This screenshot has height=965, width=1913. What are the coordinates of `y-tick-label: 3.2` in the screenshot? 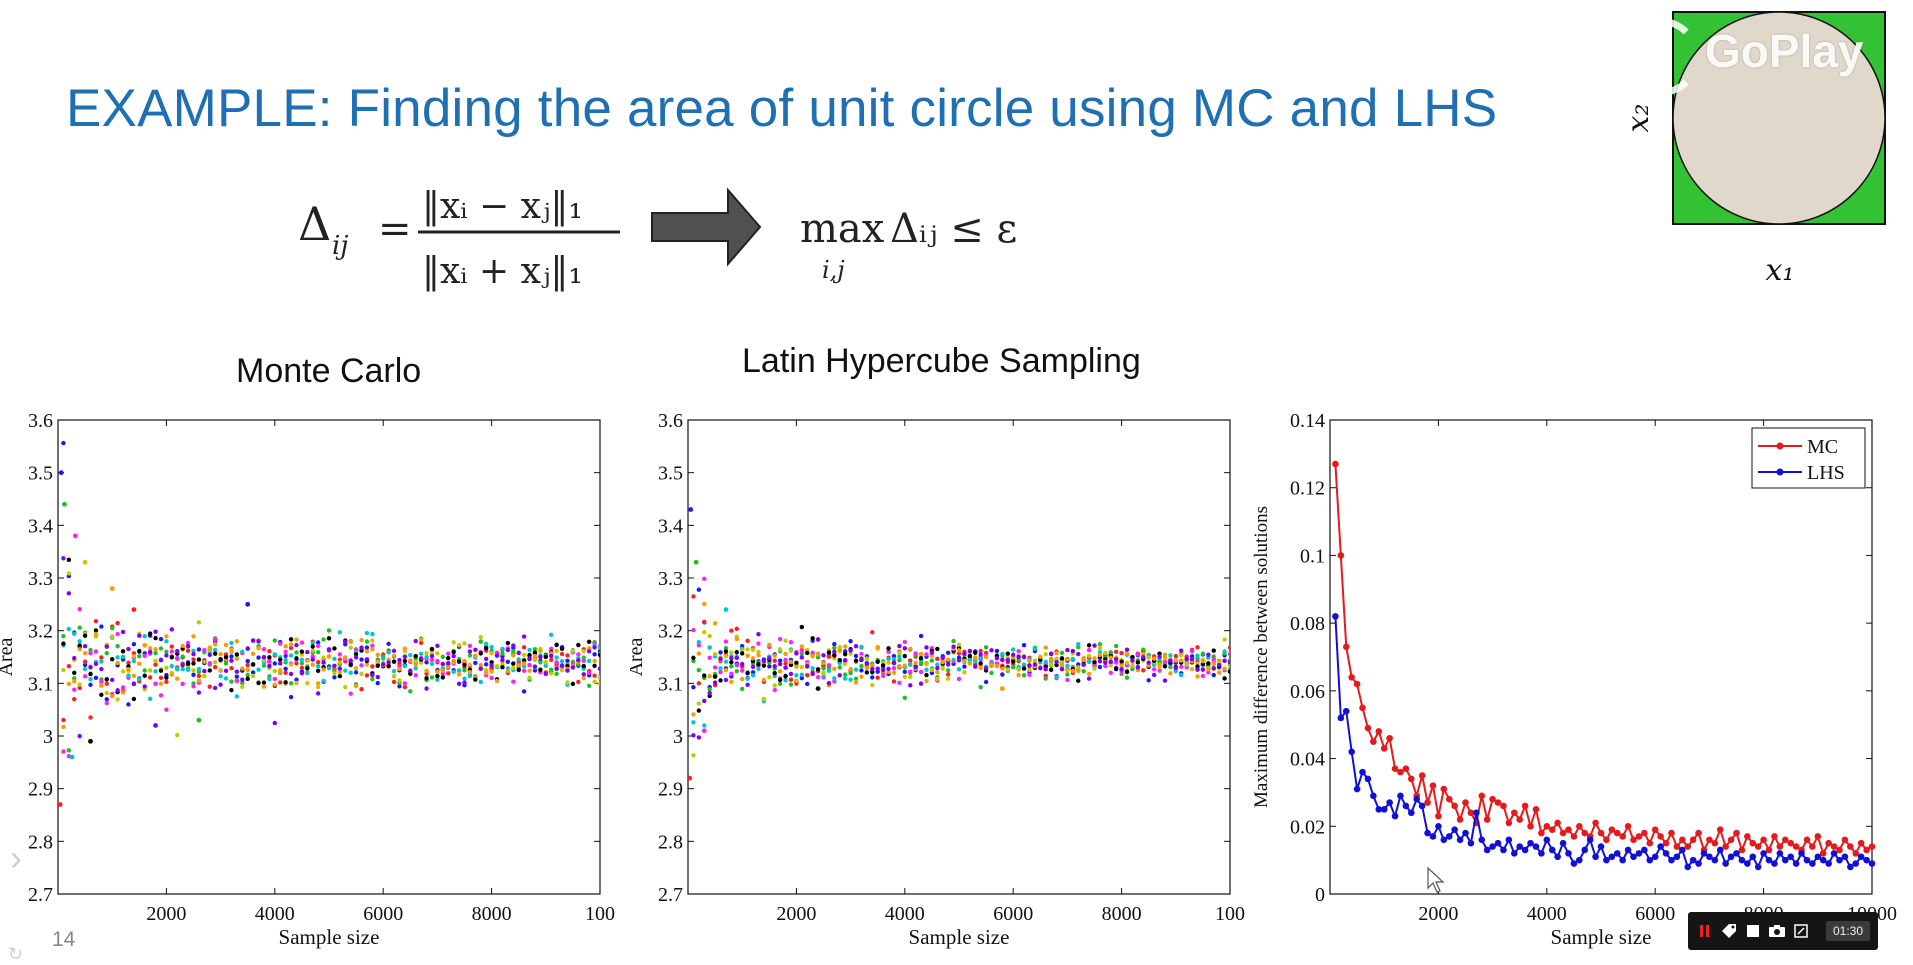 It's located at (40, 632).